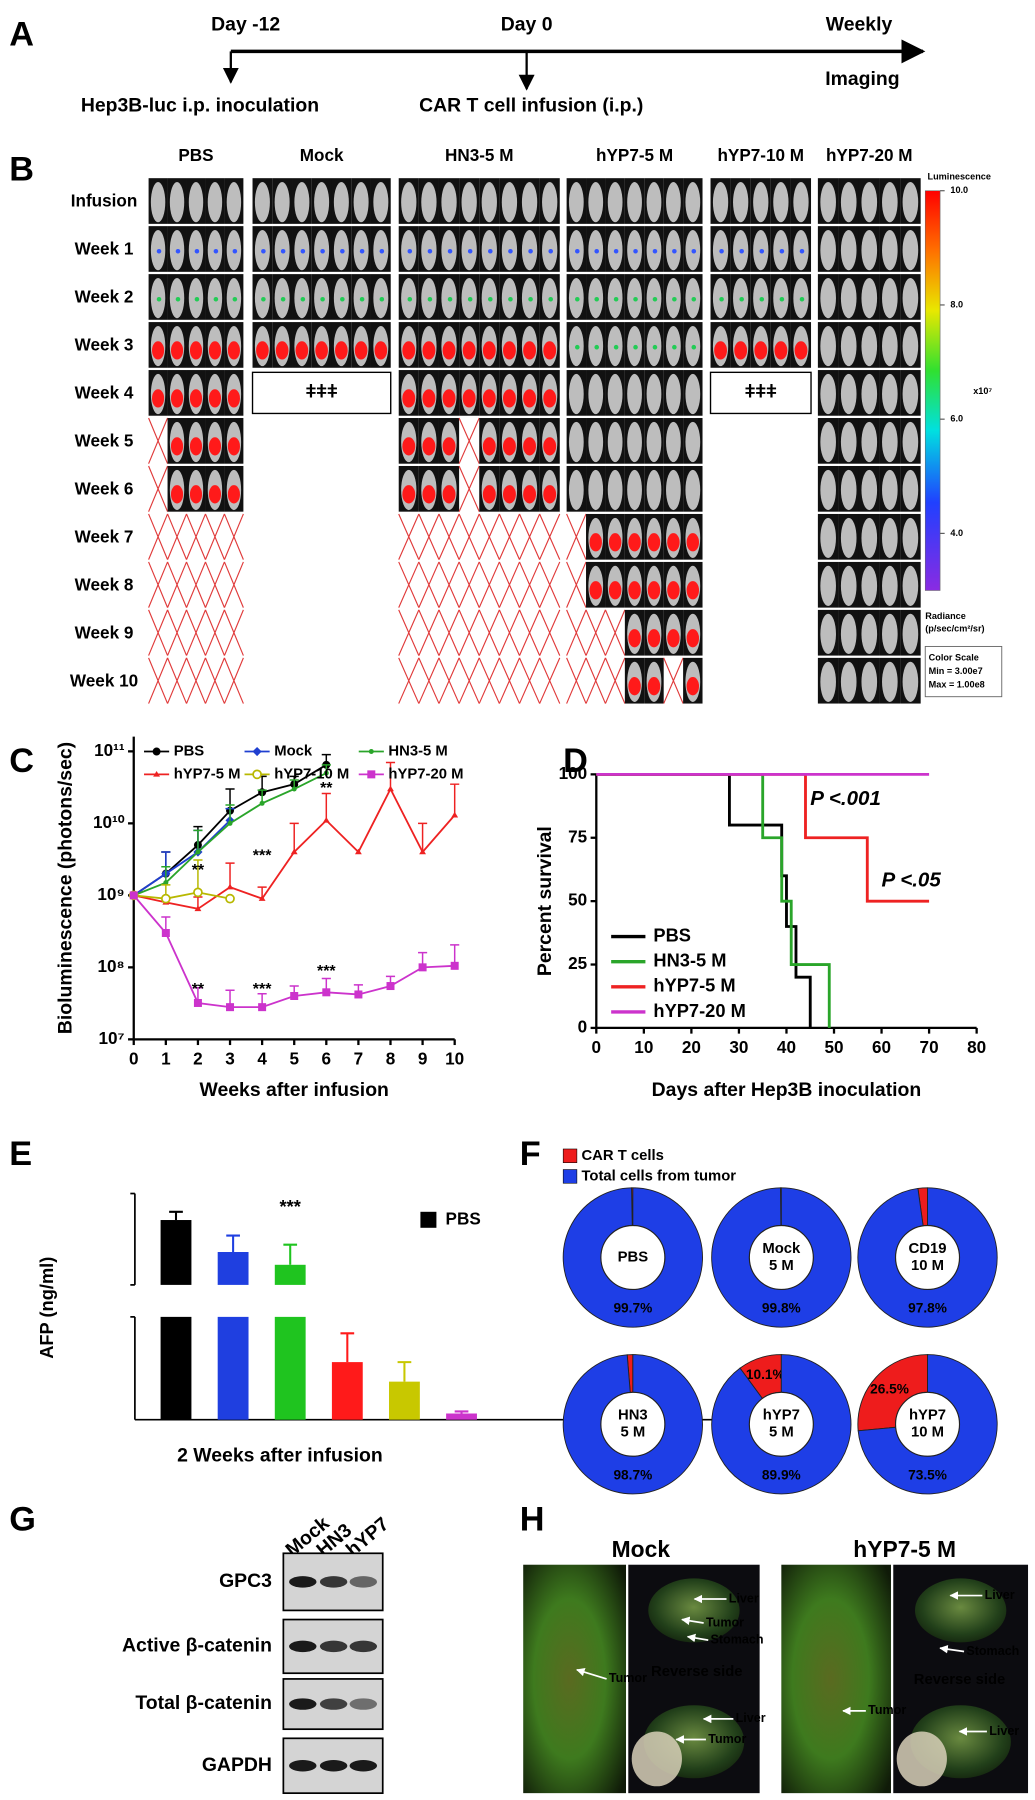 This screenshot has width=1035, height=1800. Describe the element at coordinates (928, 1249) in the screenshot. I see `donut-center-label: CD19` at that location.